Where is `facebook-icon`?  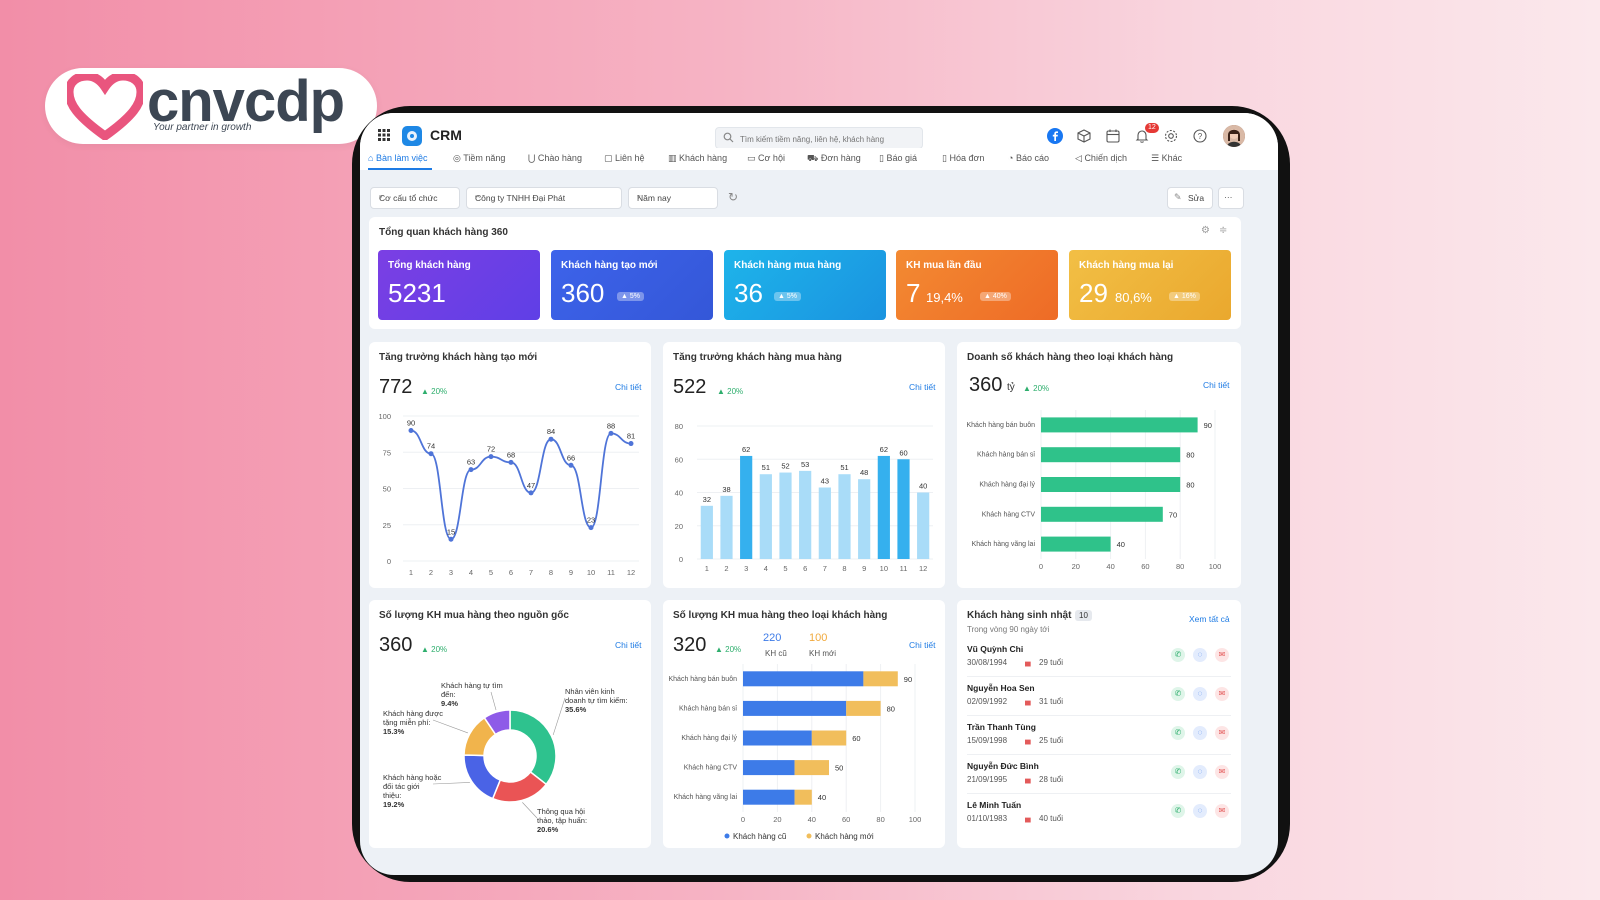
facebook-icon is located at coordinates (1055, 136).